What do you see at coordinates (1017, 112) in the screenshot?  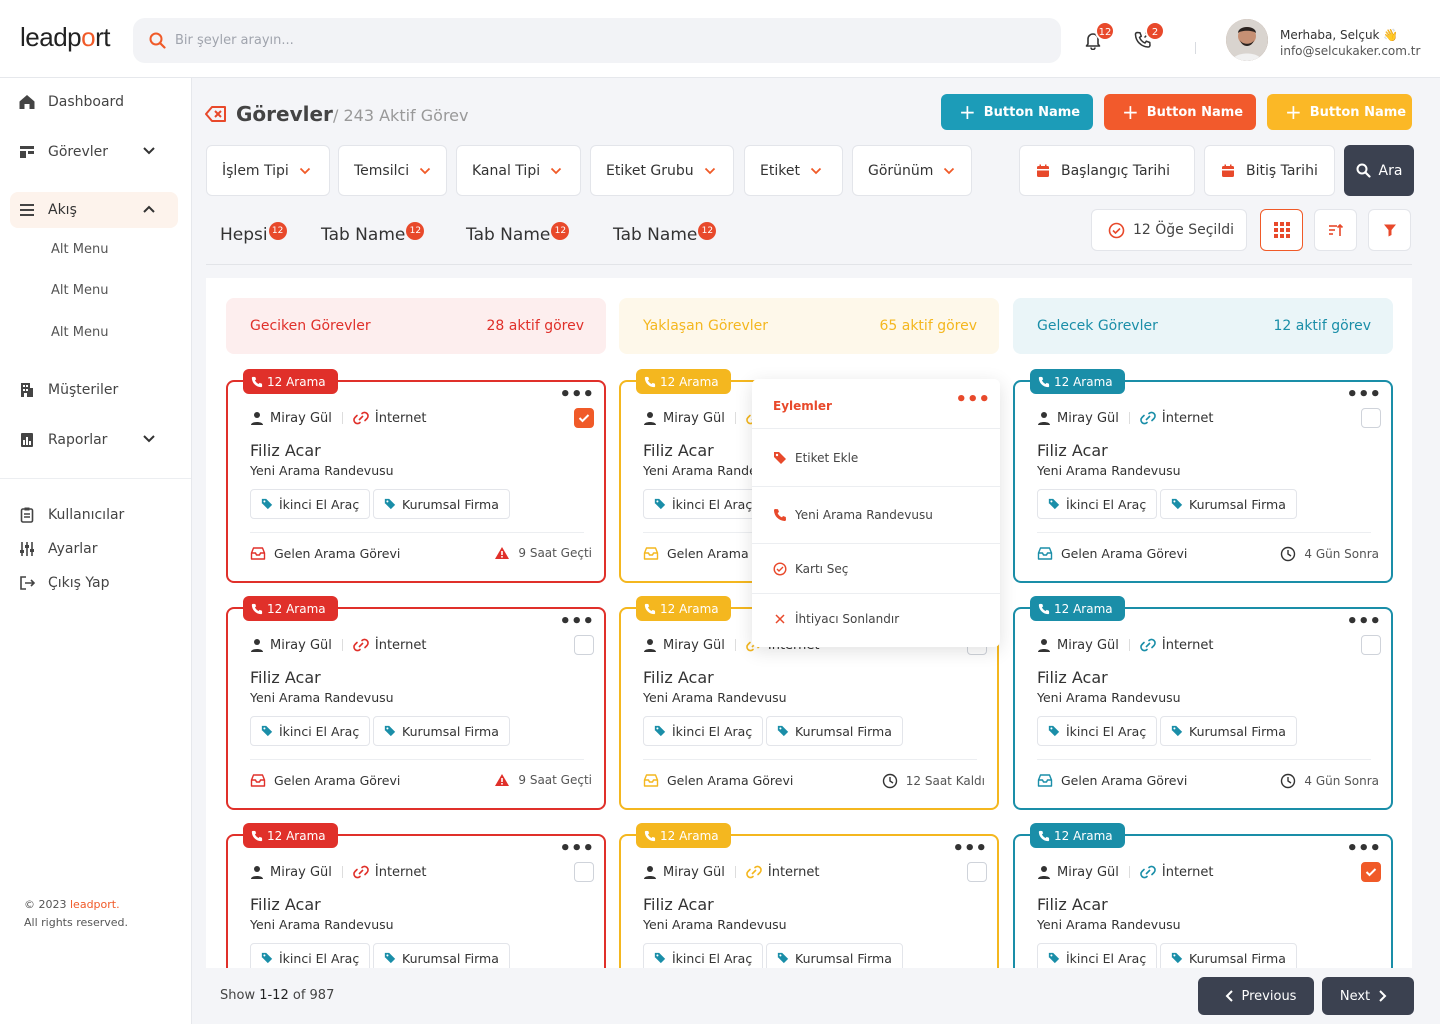 I see `header-button-1: + Button Name` at bounding box center [1017, 112].